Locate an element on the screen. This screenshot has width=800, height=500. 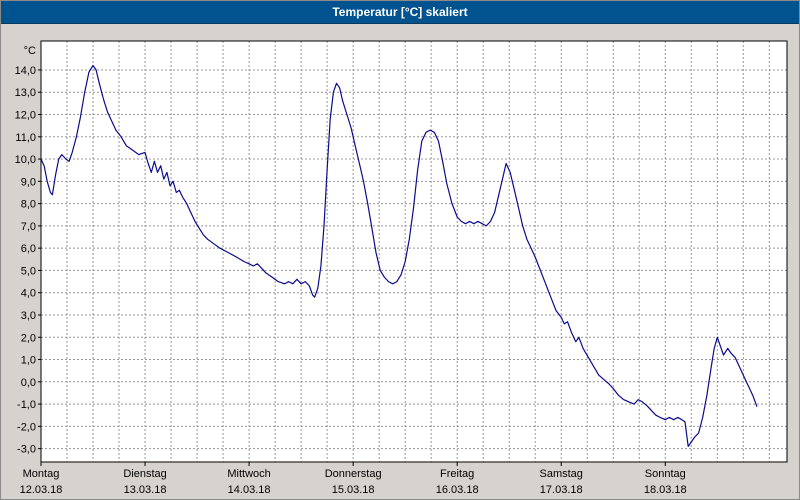
chart-title: Temperatur [°C] skaliert is located at coordinates (400, 12).